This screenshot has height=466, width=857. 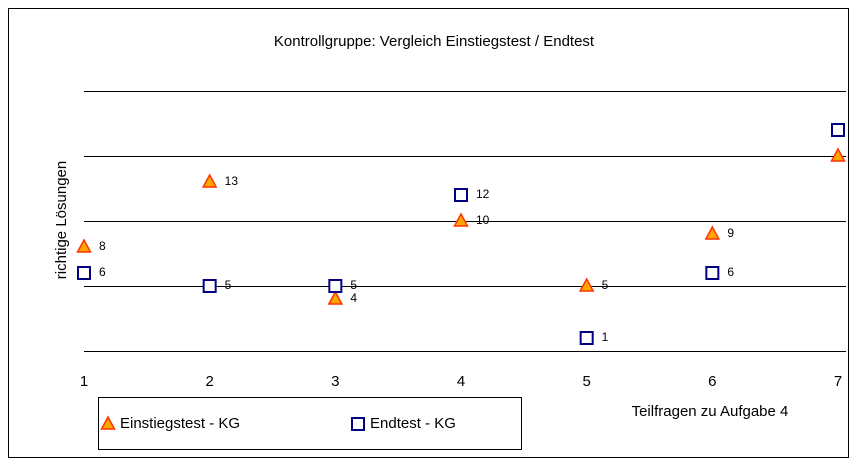 What do you see at coordinates (586, 381) in the screenshot?
I see `x-tick-label: 5` at bounding box center [586, 381].